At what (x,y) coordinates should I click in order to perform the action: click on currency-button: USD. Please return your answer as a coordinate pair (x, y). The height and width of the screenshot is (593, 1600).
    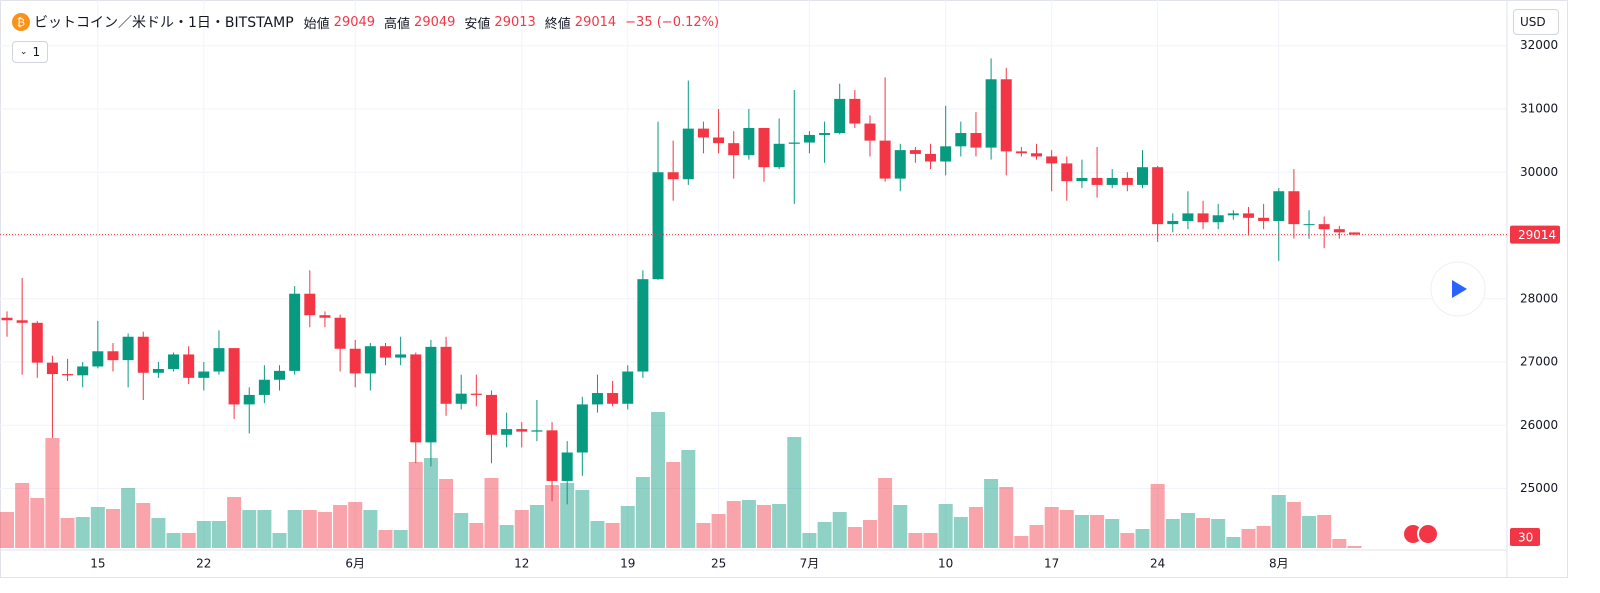
    Looking at the image, I should click on (1536, 22).